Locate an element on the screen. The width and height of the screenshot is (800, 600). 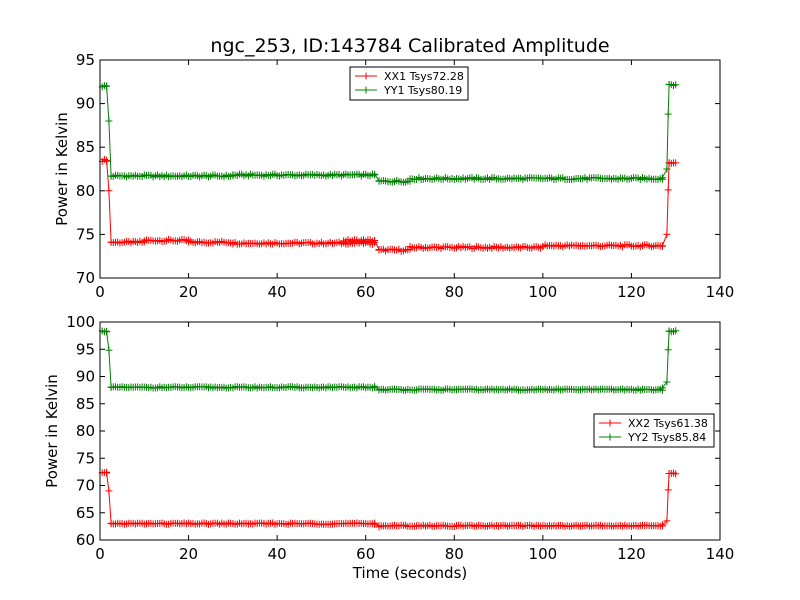
legend-label: XX2 Tsys61.38 is located at coordinates (668, 423).